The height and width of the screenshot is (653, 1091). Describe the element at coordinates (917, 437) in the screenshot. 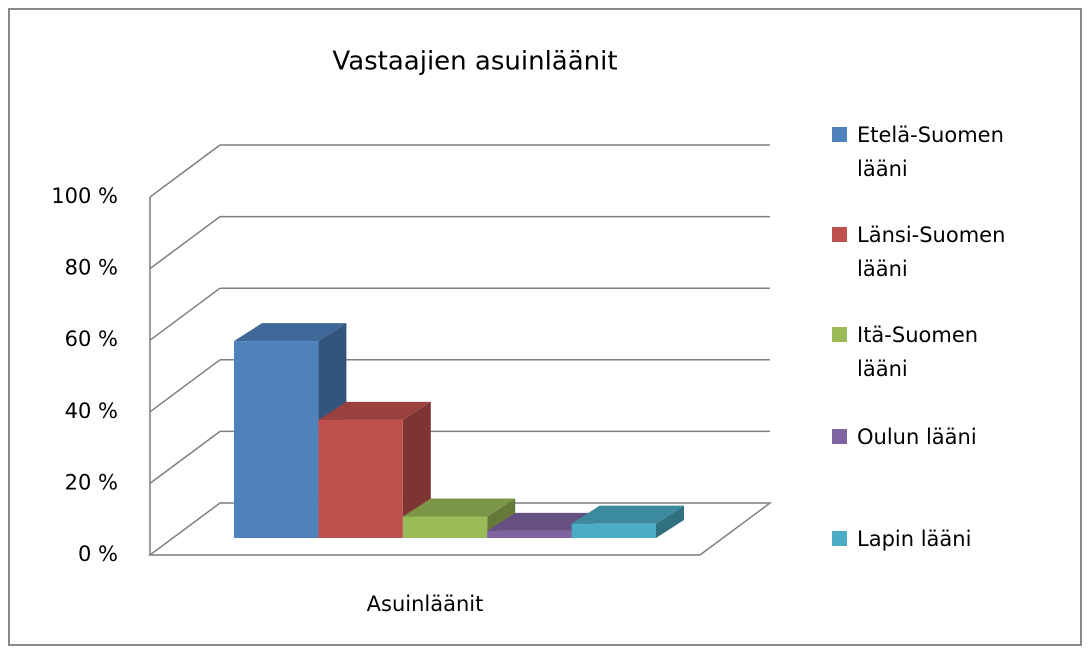

I see `legend-label: Oulun lääni` at that location.